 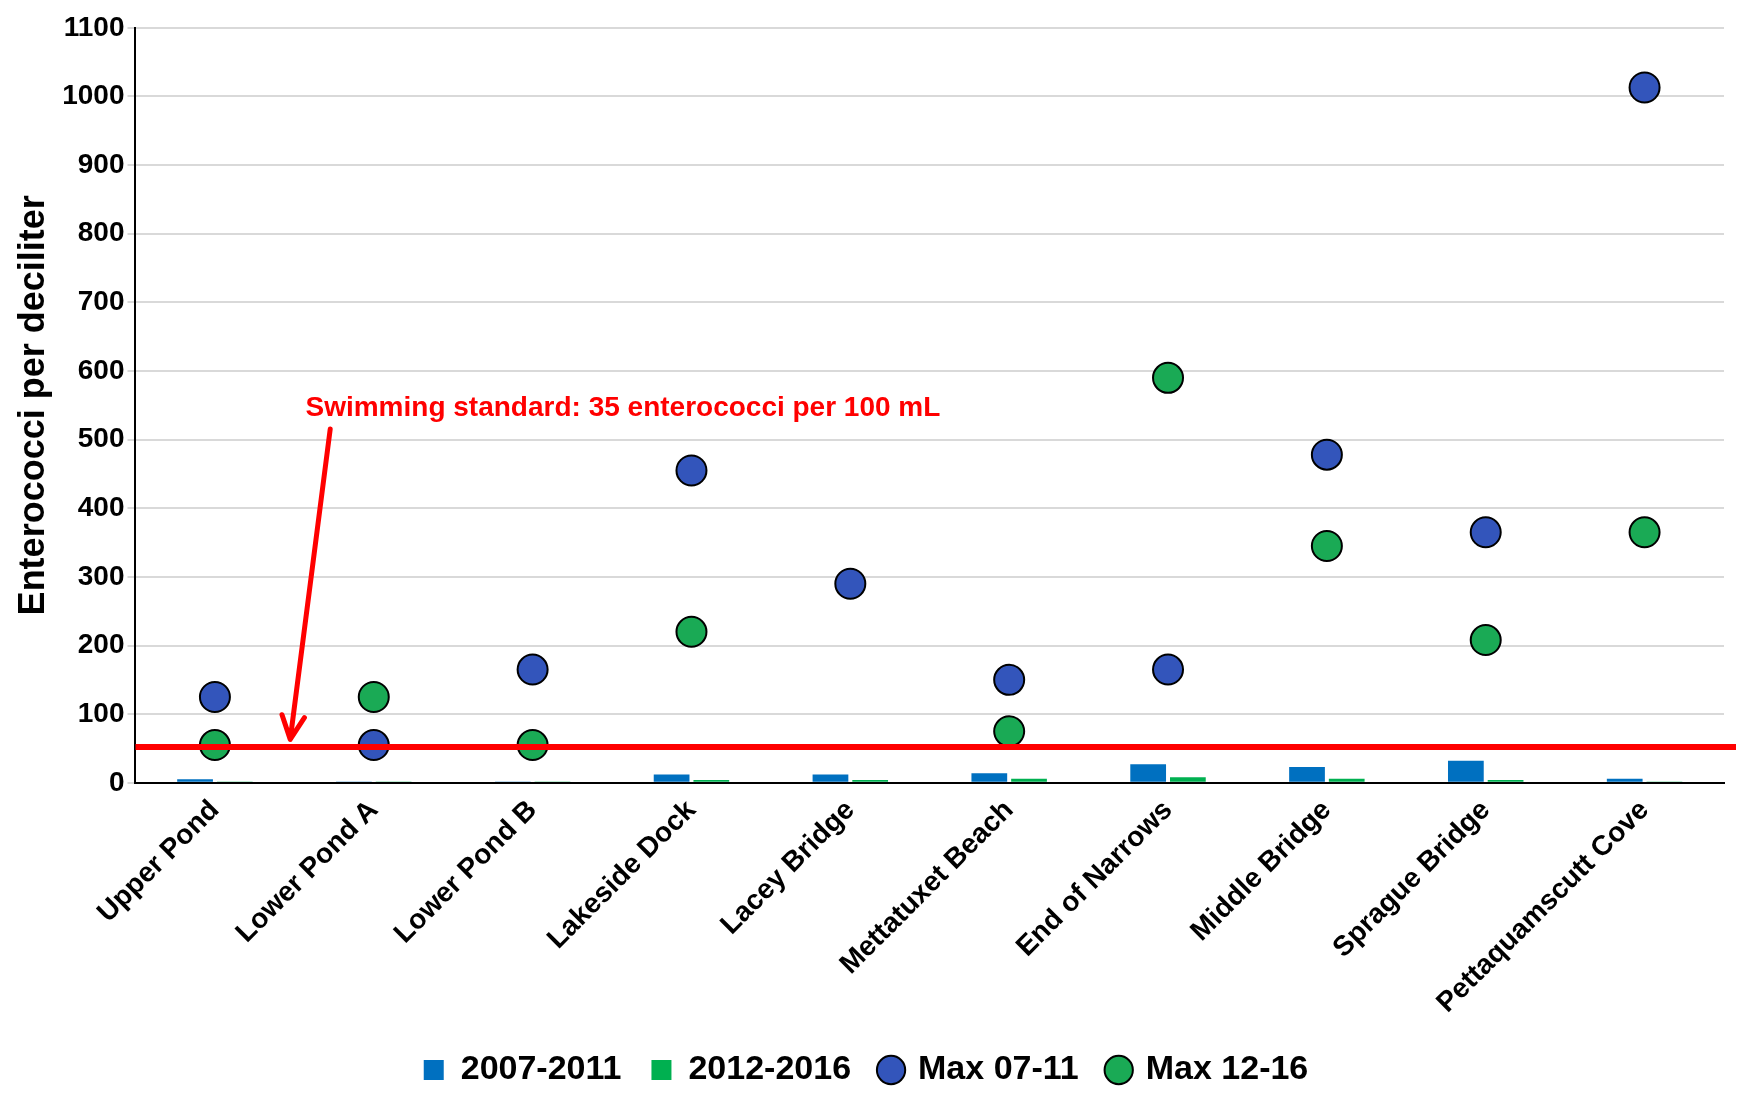 I want to click on y-axis-title: Enterococci per deciliter, so click(x=31, y=405).